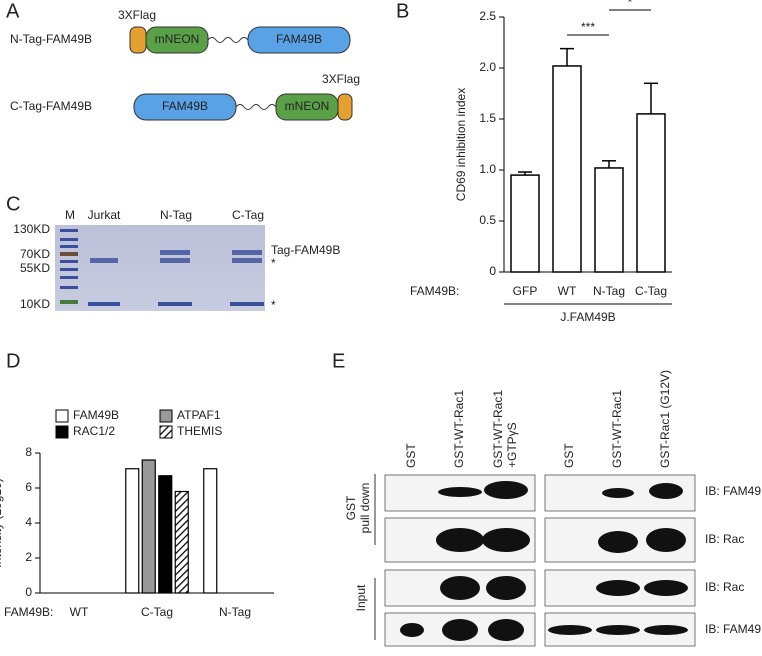 The width and height of the screenshot is (762, 656). Describe the element at coordinates (96, 415) in the screenshot. I see `legend-label: FAM49B` at that location.